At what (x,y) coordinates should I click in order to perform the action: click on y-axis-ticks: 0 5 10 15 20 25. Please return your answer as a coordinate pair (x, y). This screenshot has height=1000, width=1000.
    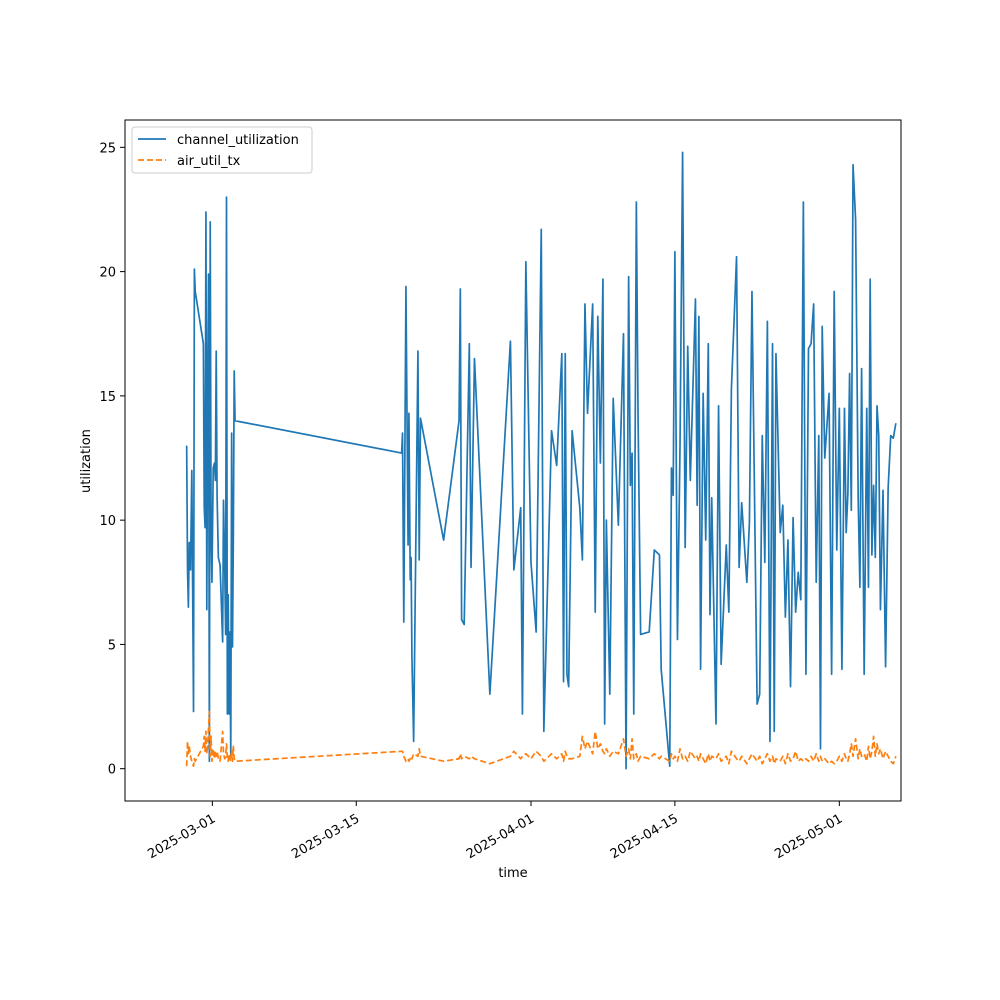
    Looking at the image, I should click on (112, 459).